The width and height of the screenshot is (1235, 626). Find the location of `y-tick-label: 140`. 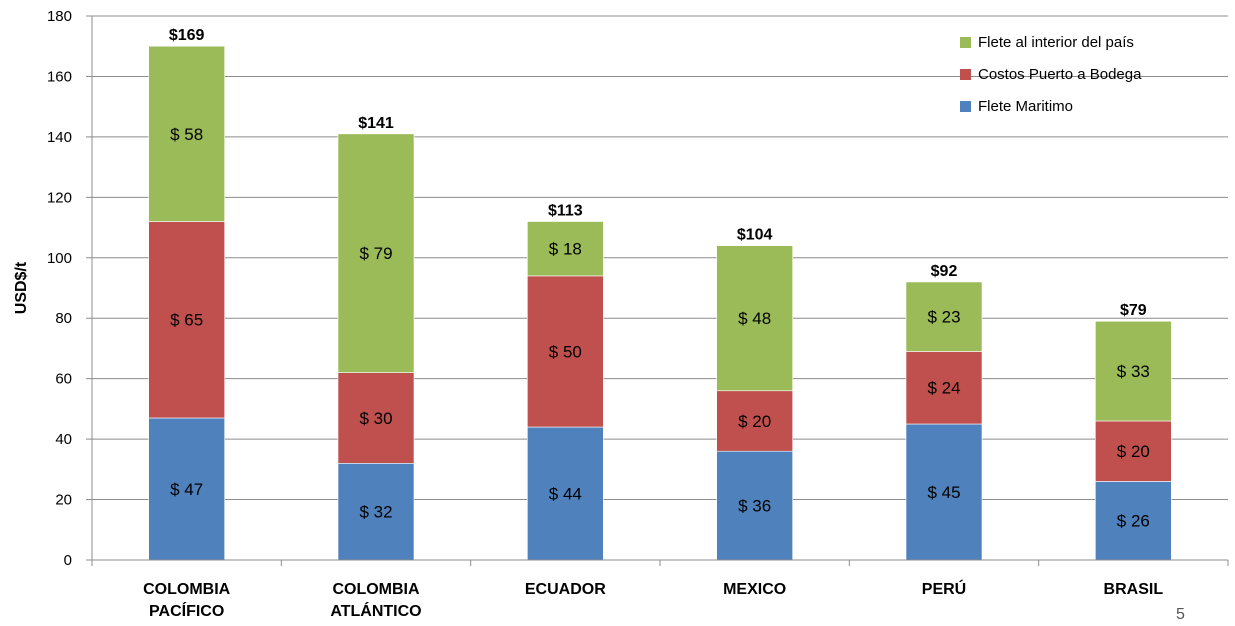

y-tick-label: 140 is located at coordinates (59, 137).